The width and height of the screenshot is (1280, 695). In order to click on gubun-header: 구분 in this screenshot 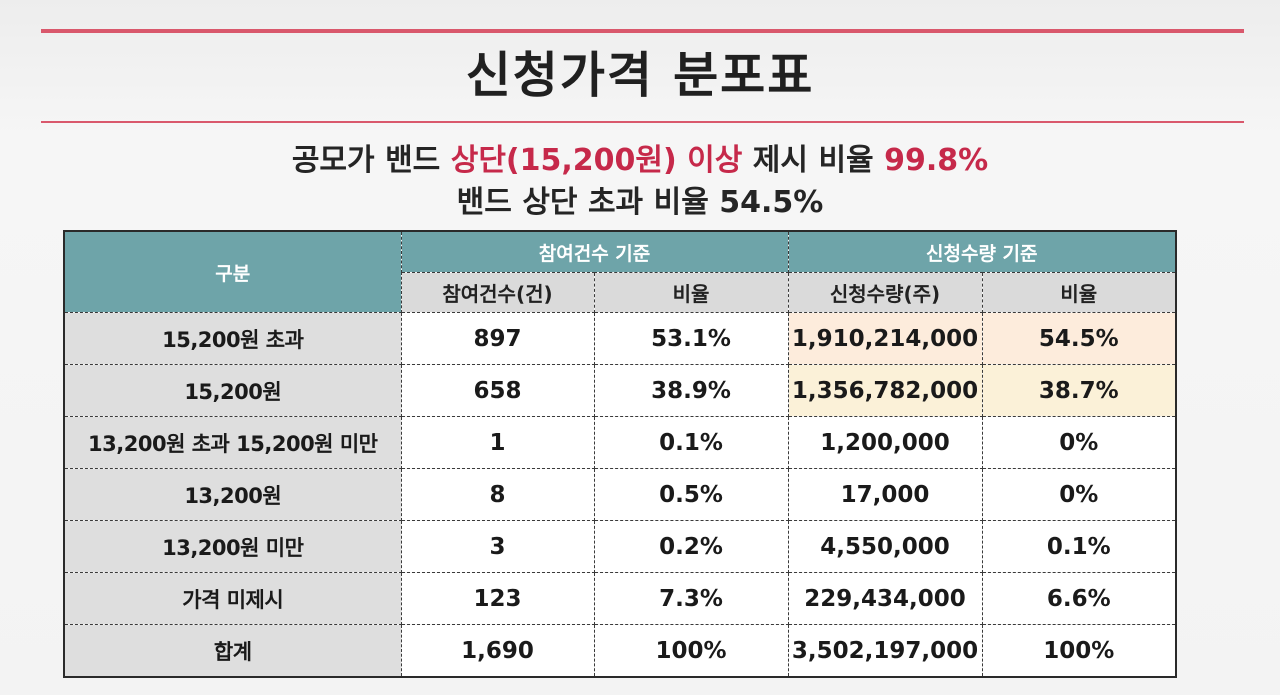, I will do `click(232, 271)`.